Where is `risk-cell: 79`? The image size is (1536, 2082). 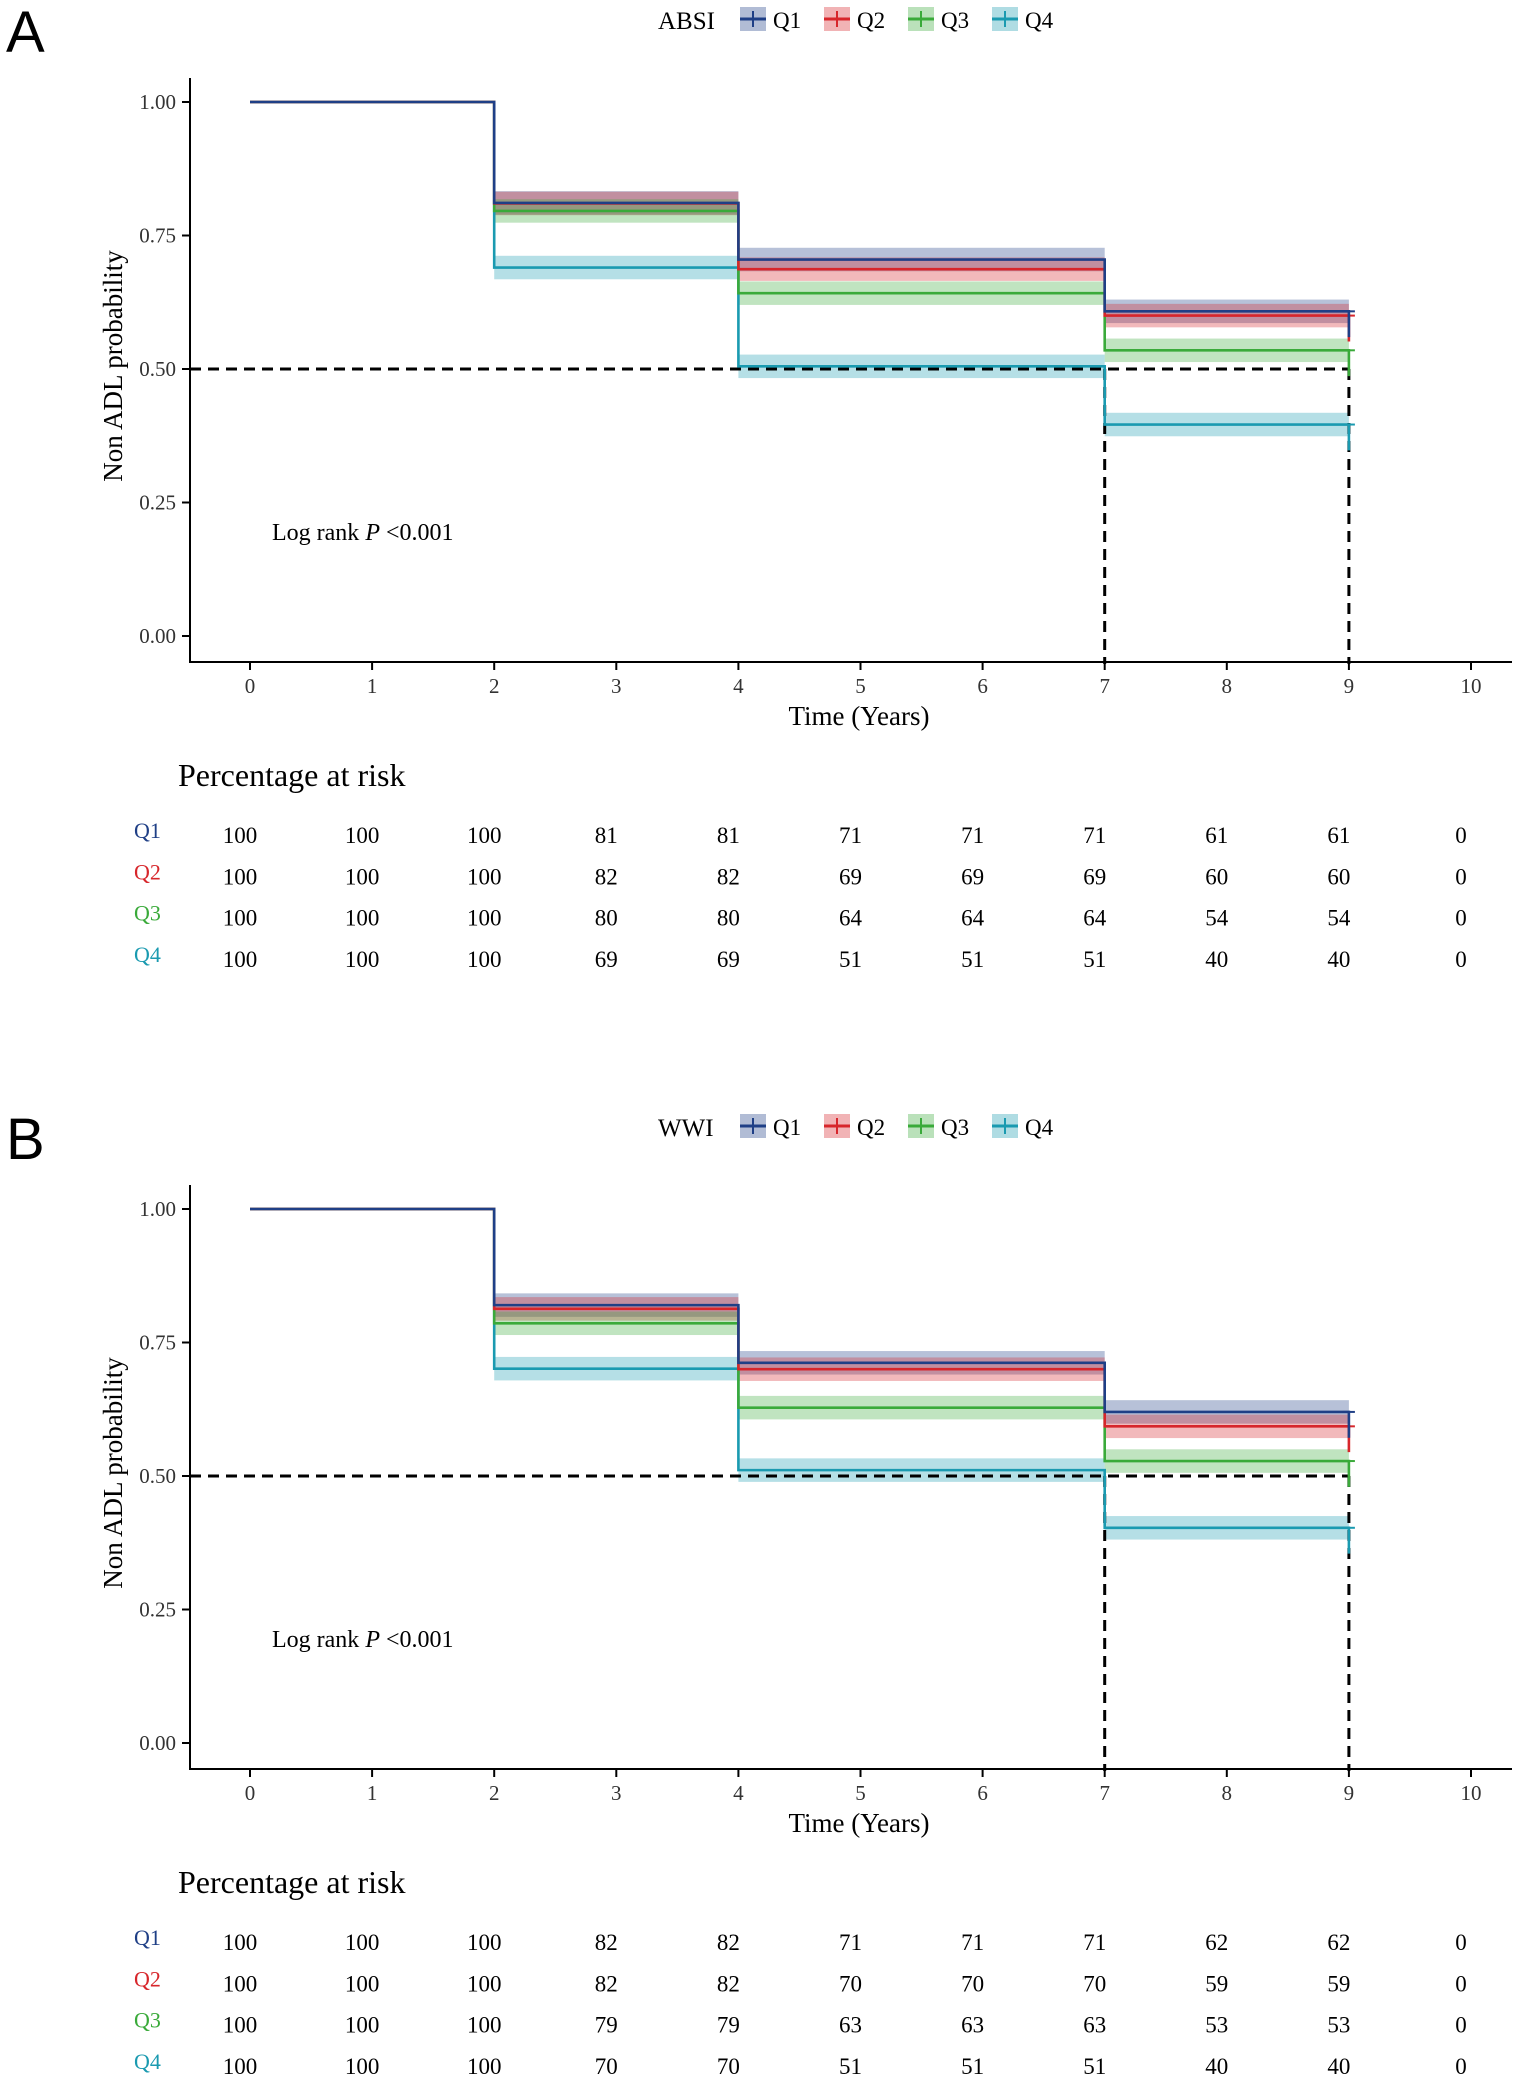 risk-cell: 79 is located at coordinates (606, 2025).